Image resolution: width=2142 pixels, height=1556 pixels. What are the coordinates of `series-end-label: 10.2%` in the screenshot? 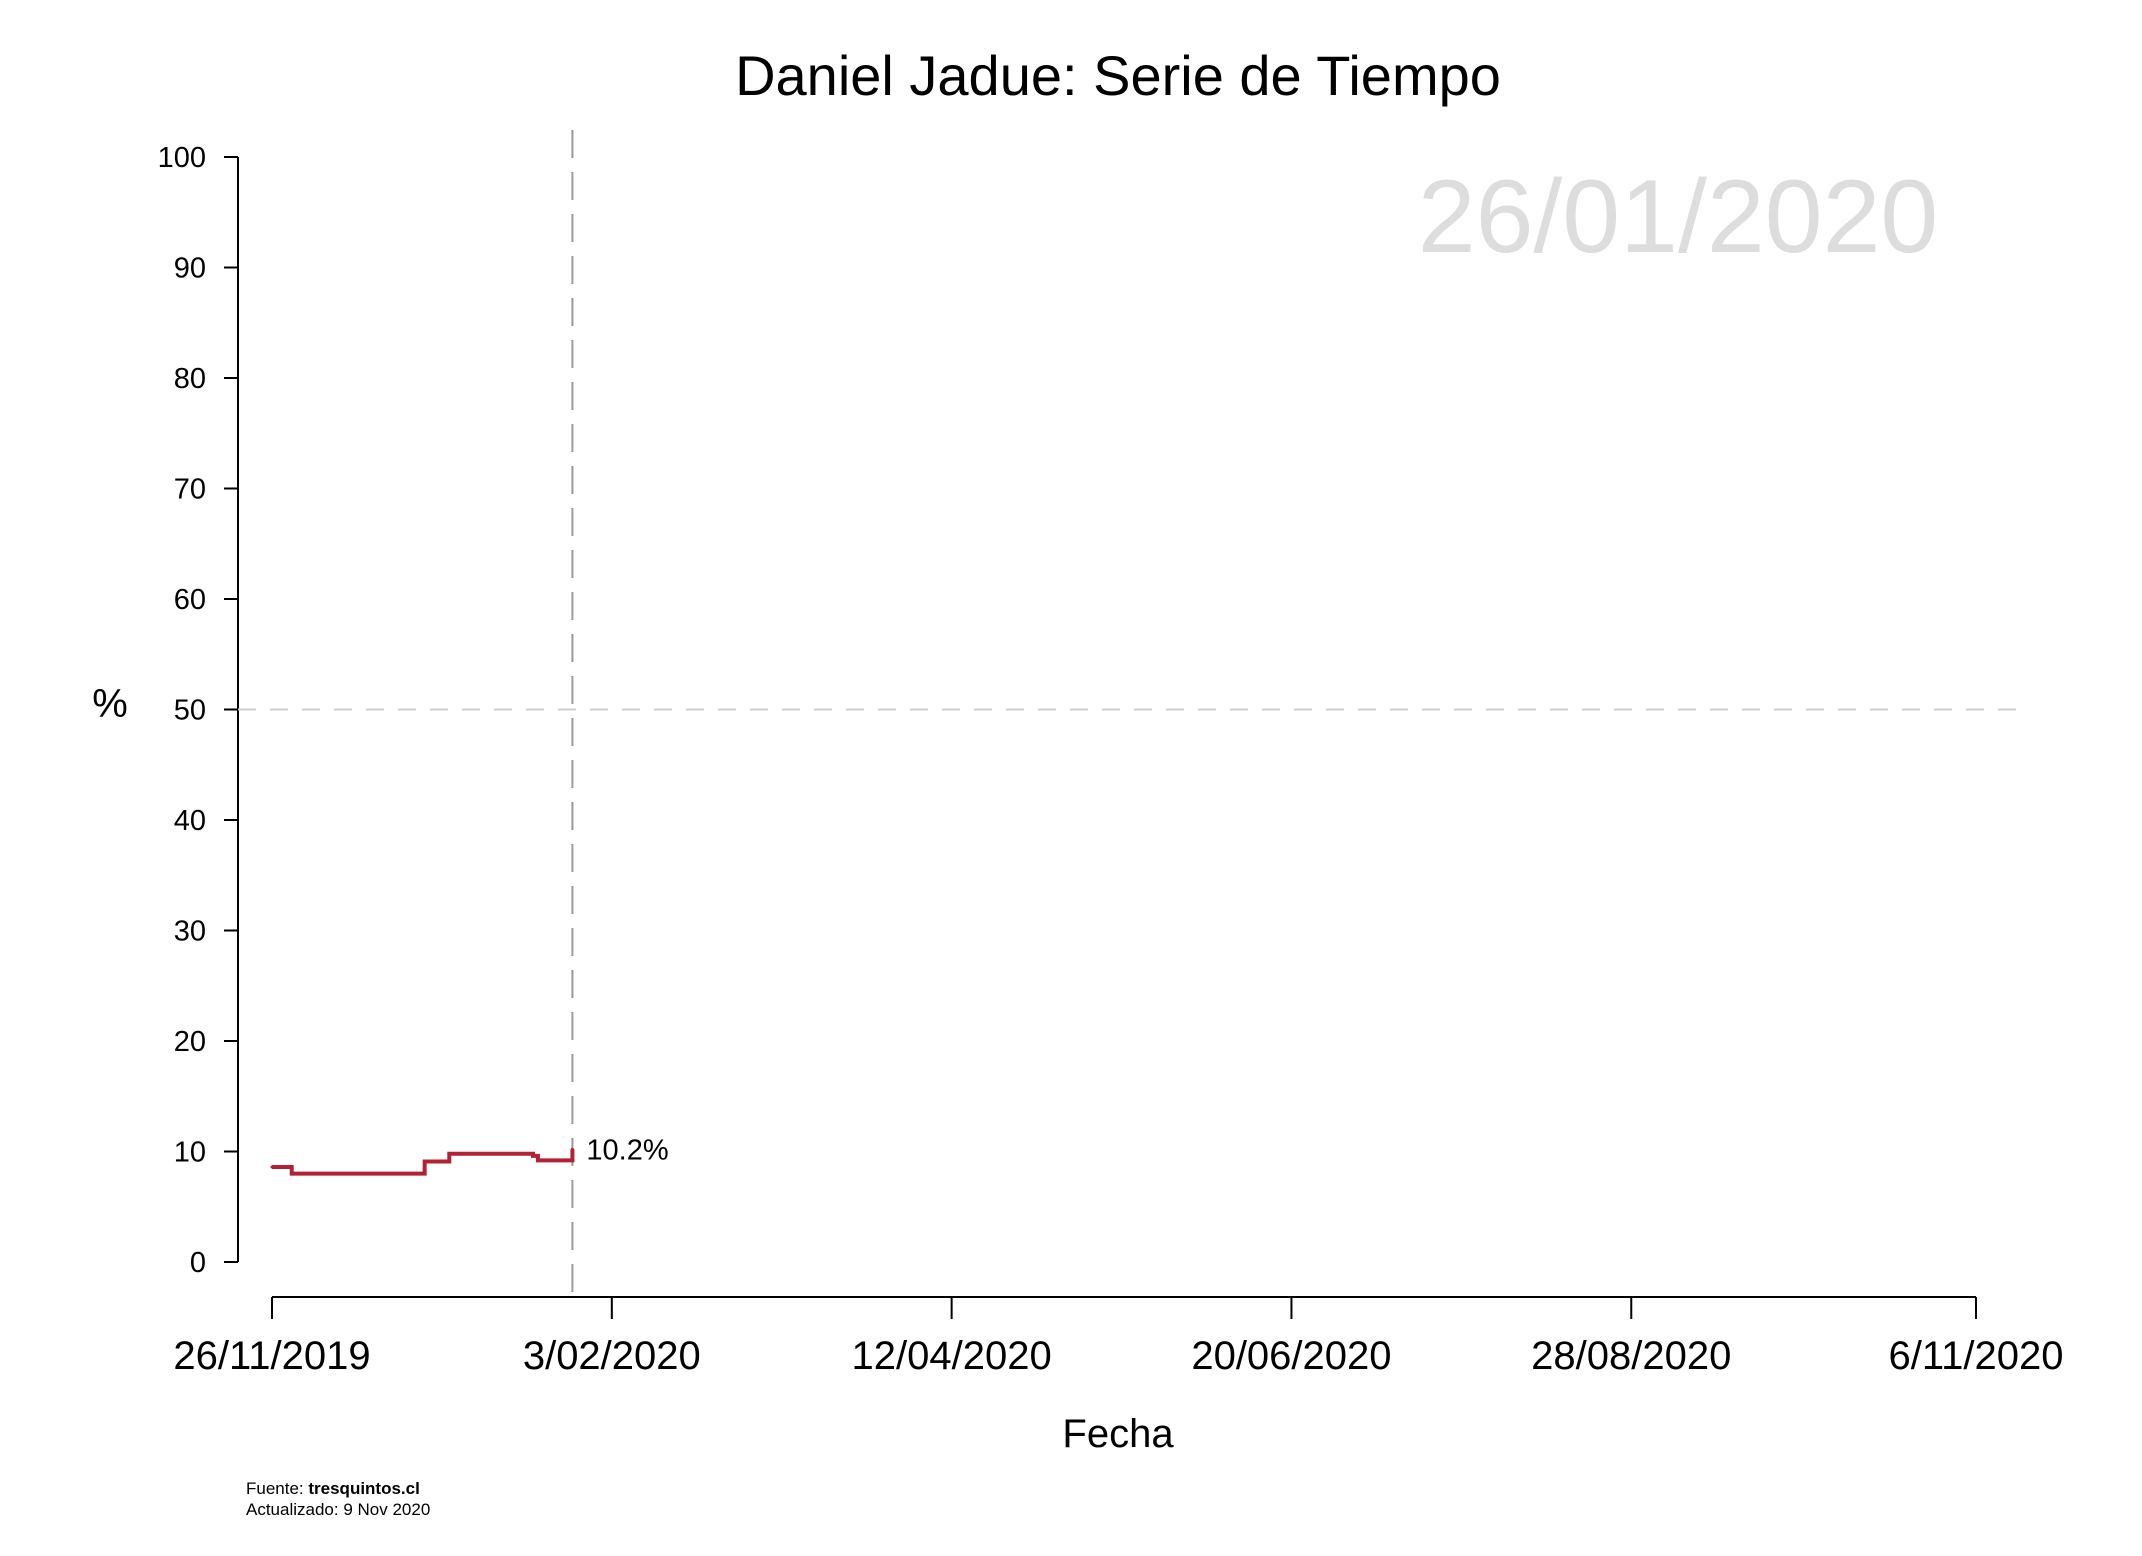 It's located at (627, 1150).